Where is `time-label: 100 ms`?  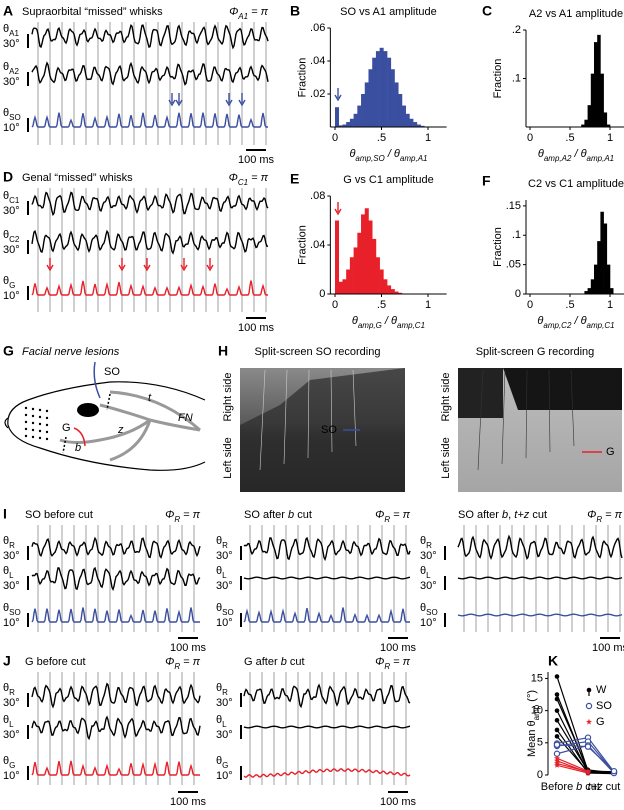 time-label: 100 ms is located at coordinates (398, 648).